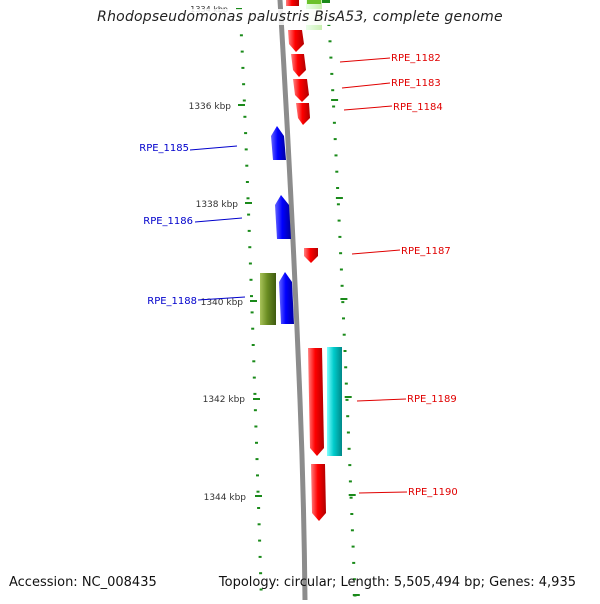 This screenshot has height=604, width=600. I want to click on tick-1344: 1344 kbp, so click(233, 498).